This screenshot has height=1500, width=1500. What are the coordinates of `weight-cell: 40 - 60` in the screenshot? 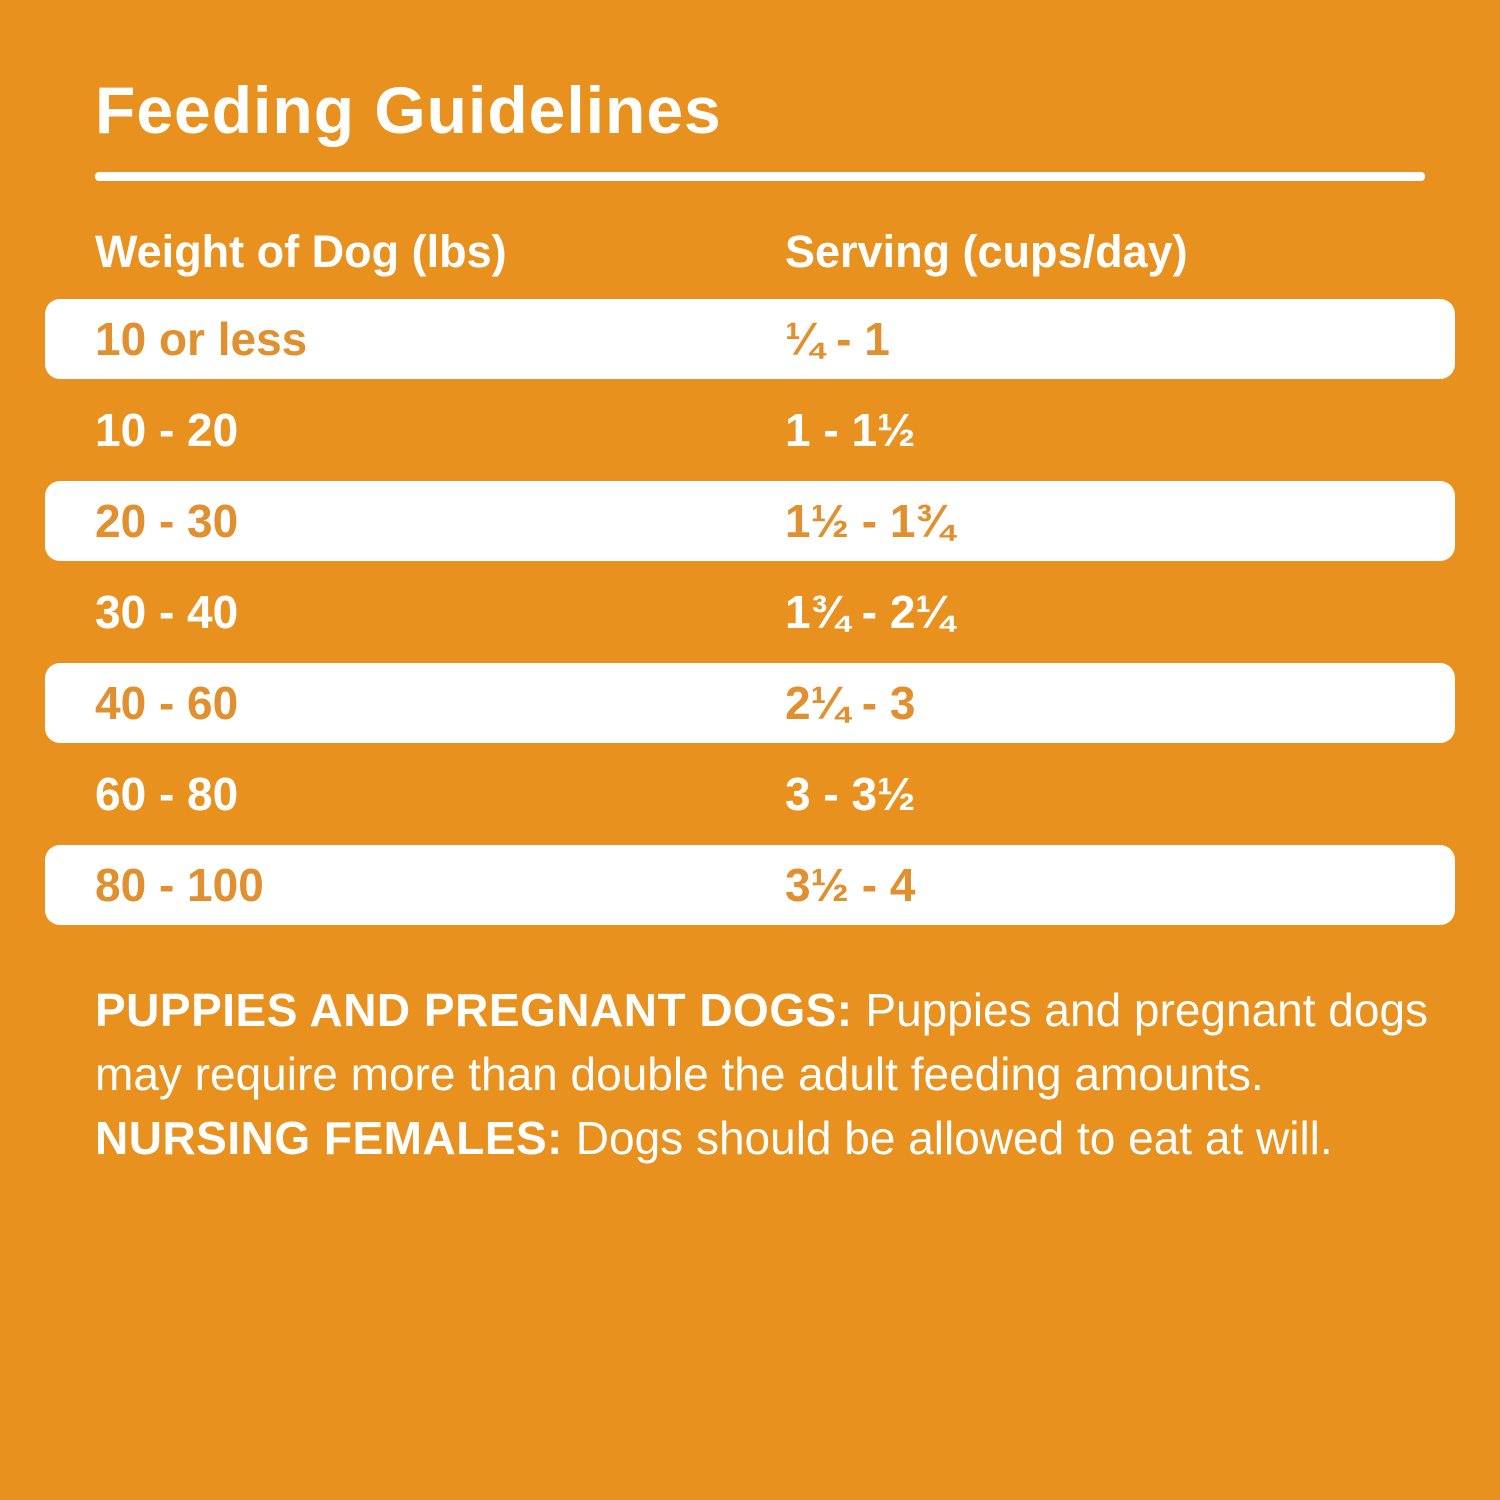 It's located at (167, 703).